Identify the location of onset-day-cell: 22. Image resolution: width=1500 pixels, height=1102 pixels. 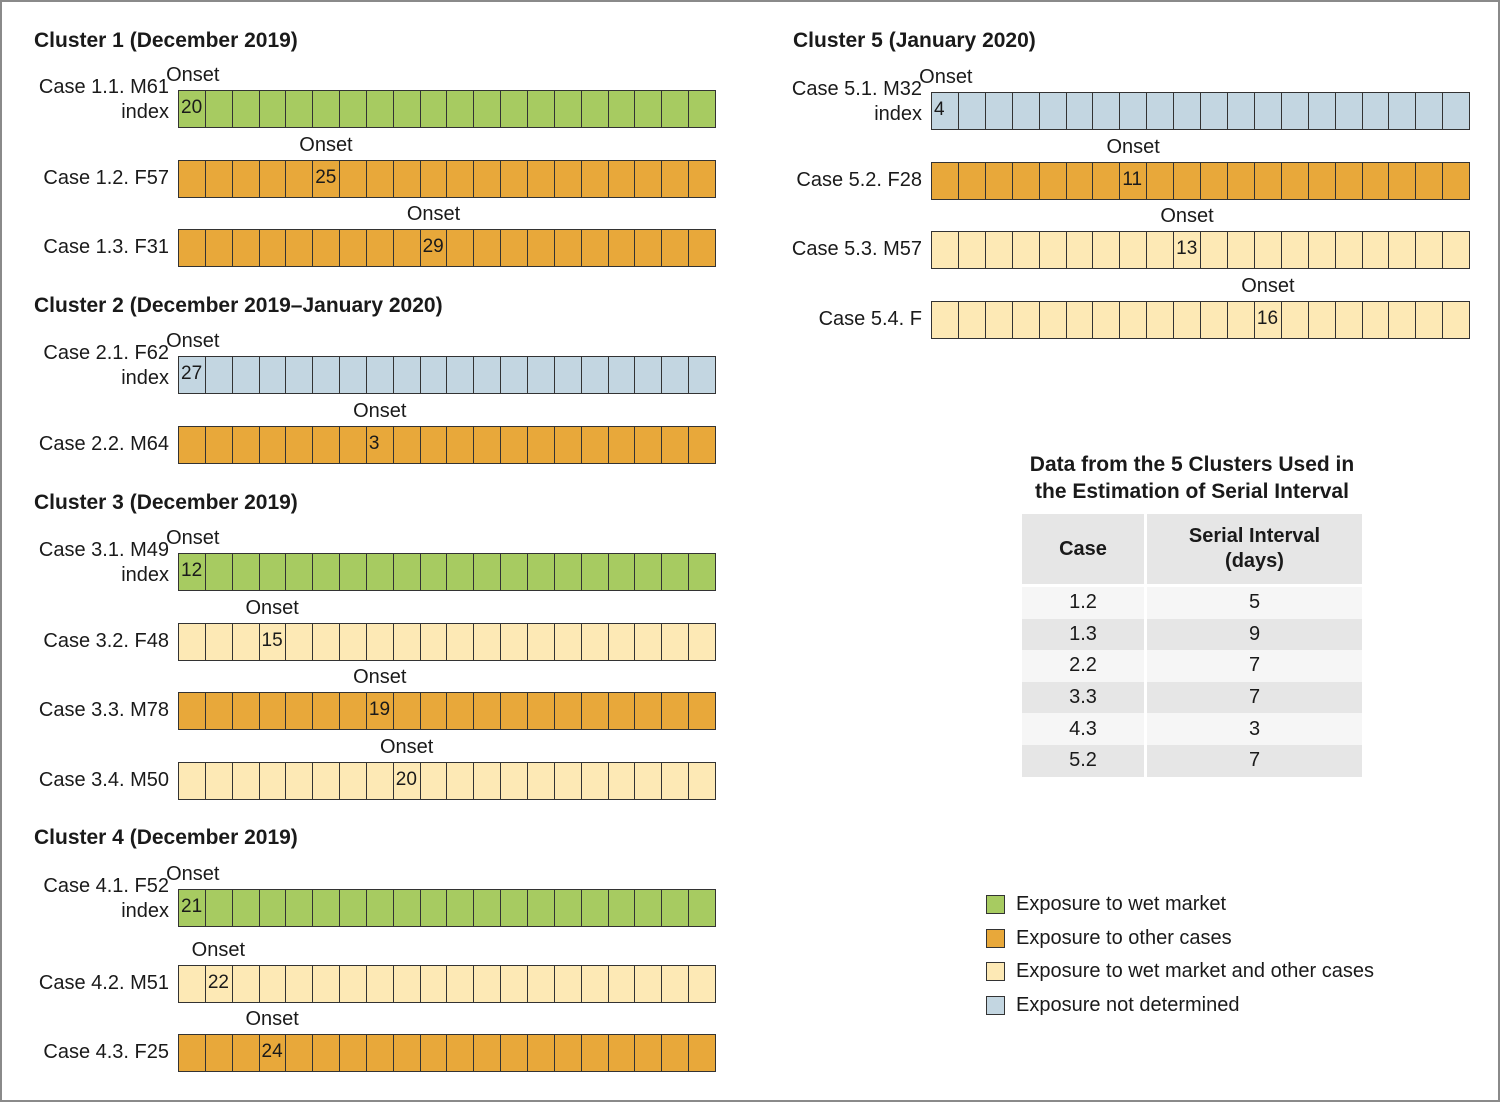
(219, 984).